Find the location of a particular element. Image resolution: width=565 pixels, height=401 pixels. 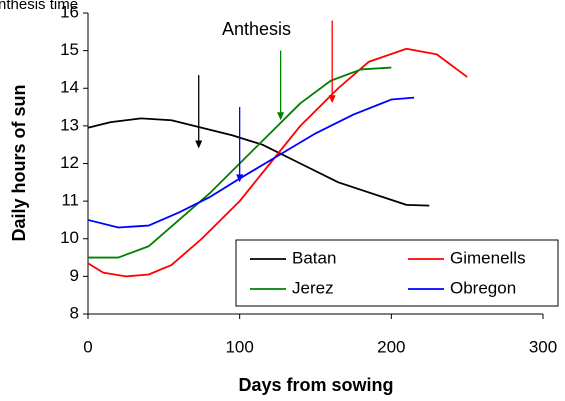

x-tick-label: 100 is located at coordinates (239, 346).